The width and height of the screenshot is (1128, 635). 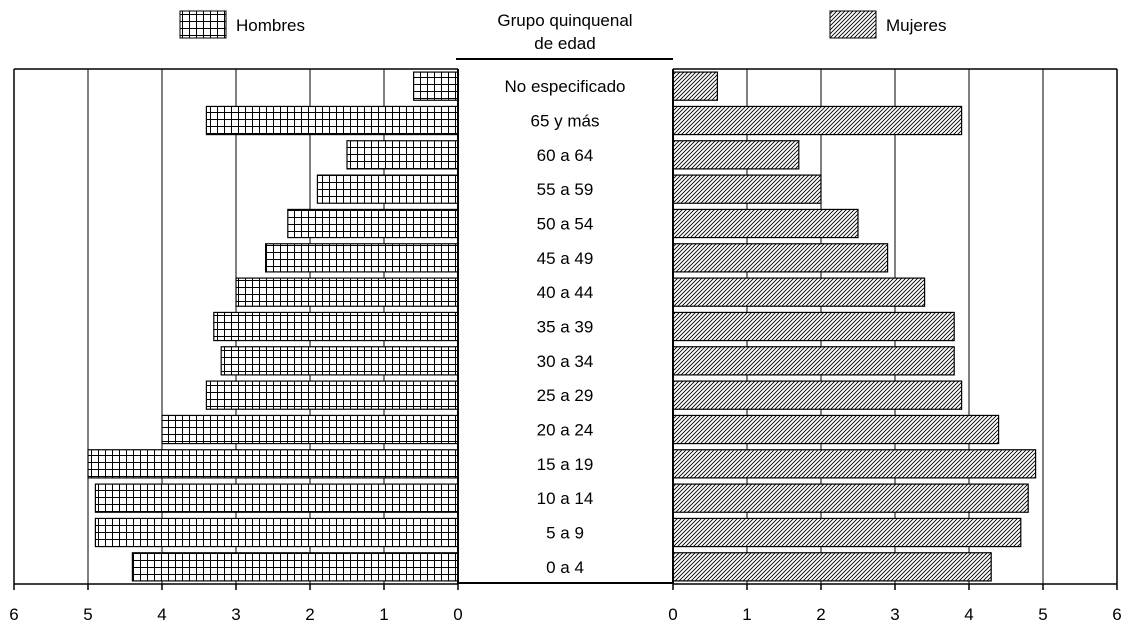 I want to click on category-label: 45 a 49, so click(x=565, y=258).